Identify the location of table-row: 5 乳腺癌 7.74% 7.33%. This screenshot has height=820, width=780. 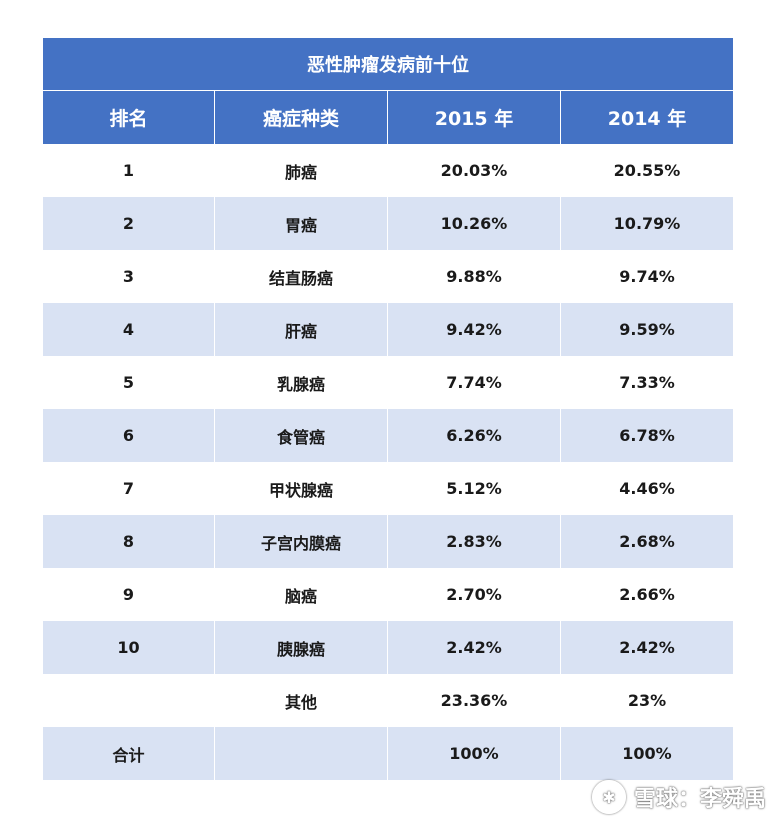
(388, 382).